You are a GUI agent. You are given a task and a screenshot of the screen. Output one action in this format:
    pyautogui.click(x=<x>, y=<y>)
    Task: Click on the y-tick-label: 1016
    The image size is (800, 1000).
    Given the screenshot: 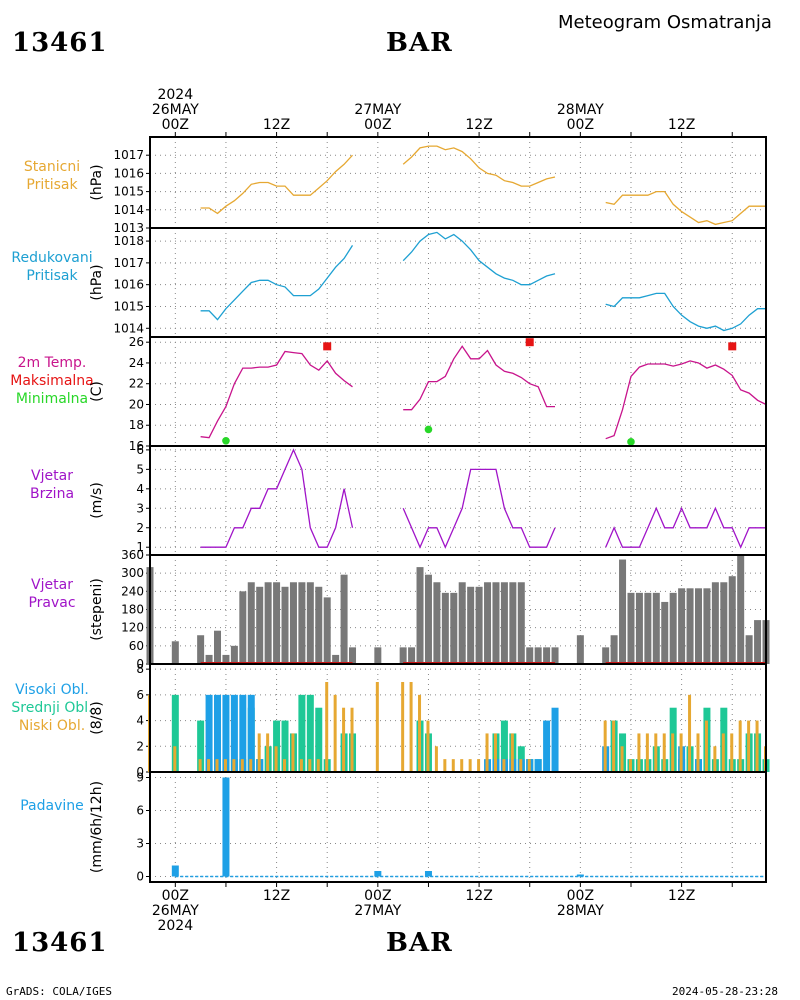 What is the action you would take?
    pyautogui.click(x=128, y=285)
    